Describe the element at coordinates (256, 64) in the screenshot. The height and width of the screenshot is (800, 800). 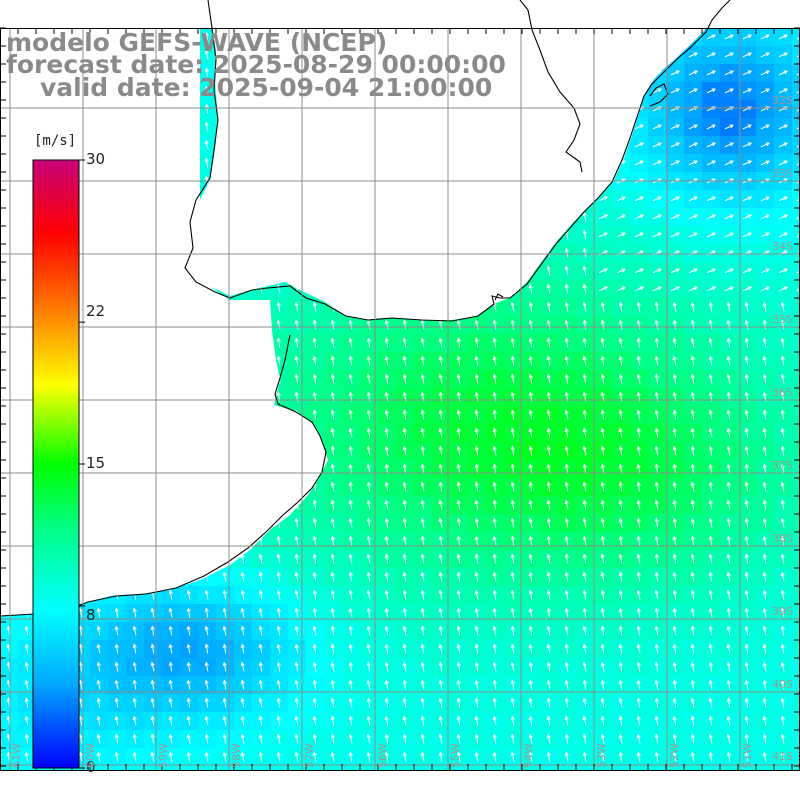
I see `forecast-date: forecast date: 2025-08-29 00:00:00` at that location.